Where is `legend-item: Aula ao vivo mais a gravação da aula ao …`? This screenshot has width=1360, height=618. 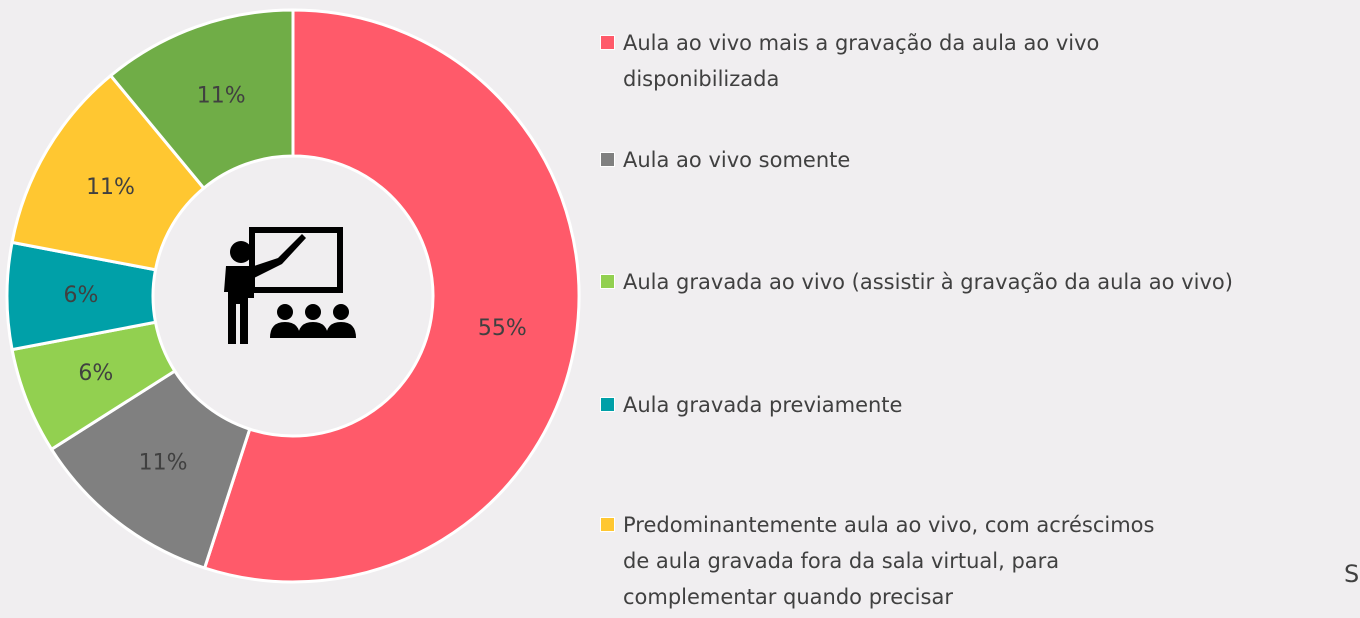 legend-item: Aula ao vivo mais a gravação da aula ao … is located at coordinates (901, 61).